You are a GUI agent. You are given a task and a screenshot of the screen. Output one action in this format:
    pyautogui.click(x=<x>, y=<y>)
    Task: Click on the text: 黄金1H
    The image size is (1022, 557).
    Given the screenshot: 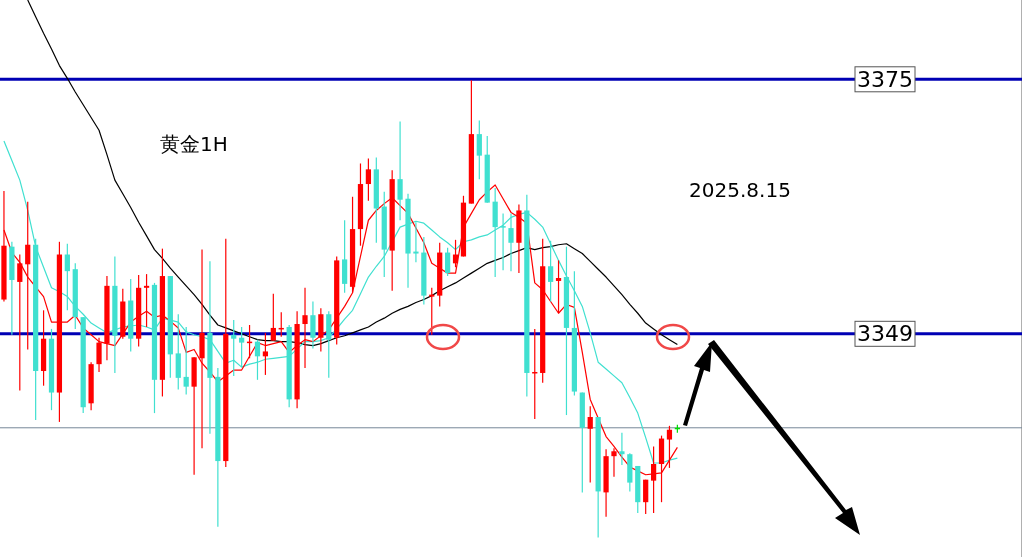 What is the action you would take?
    pyautogui.click(x=194, y=144)
    